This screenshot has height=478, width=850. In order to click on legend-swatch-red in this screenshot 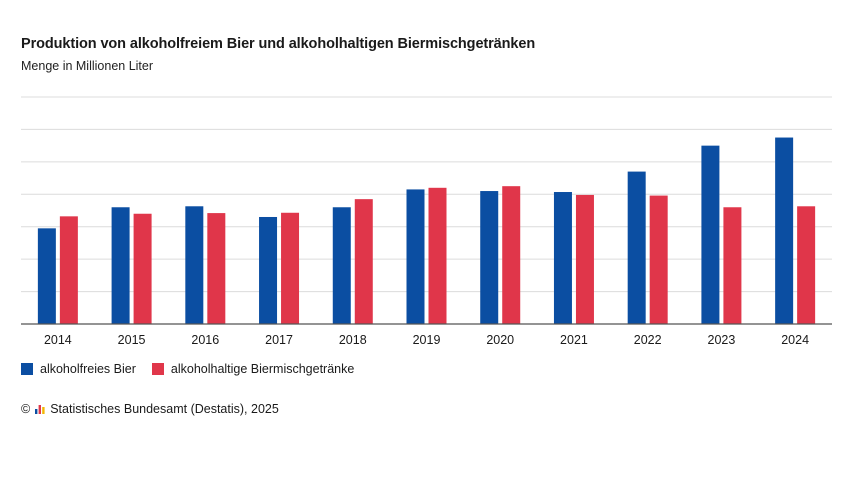, I will do `click(157, 369)`.